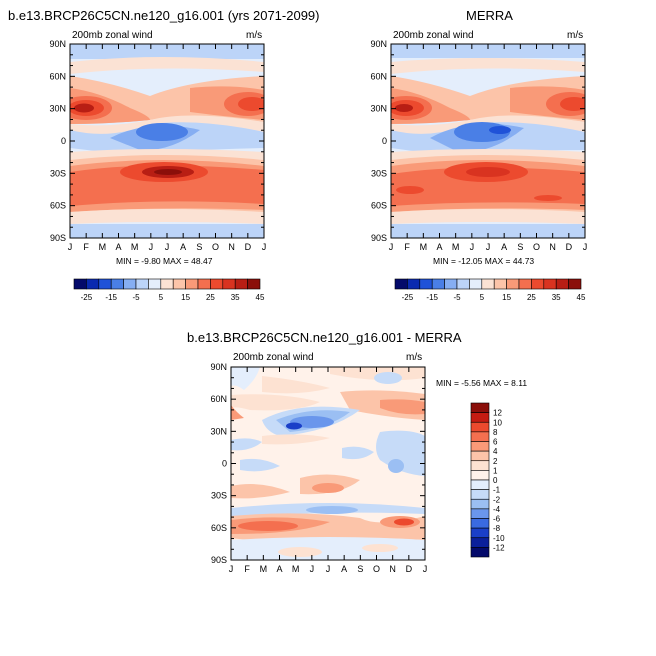  I want to click on panel-c-minmax: MIN = -5.56 MAX = 8.11, so click(481, 383).